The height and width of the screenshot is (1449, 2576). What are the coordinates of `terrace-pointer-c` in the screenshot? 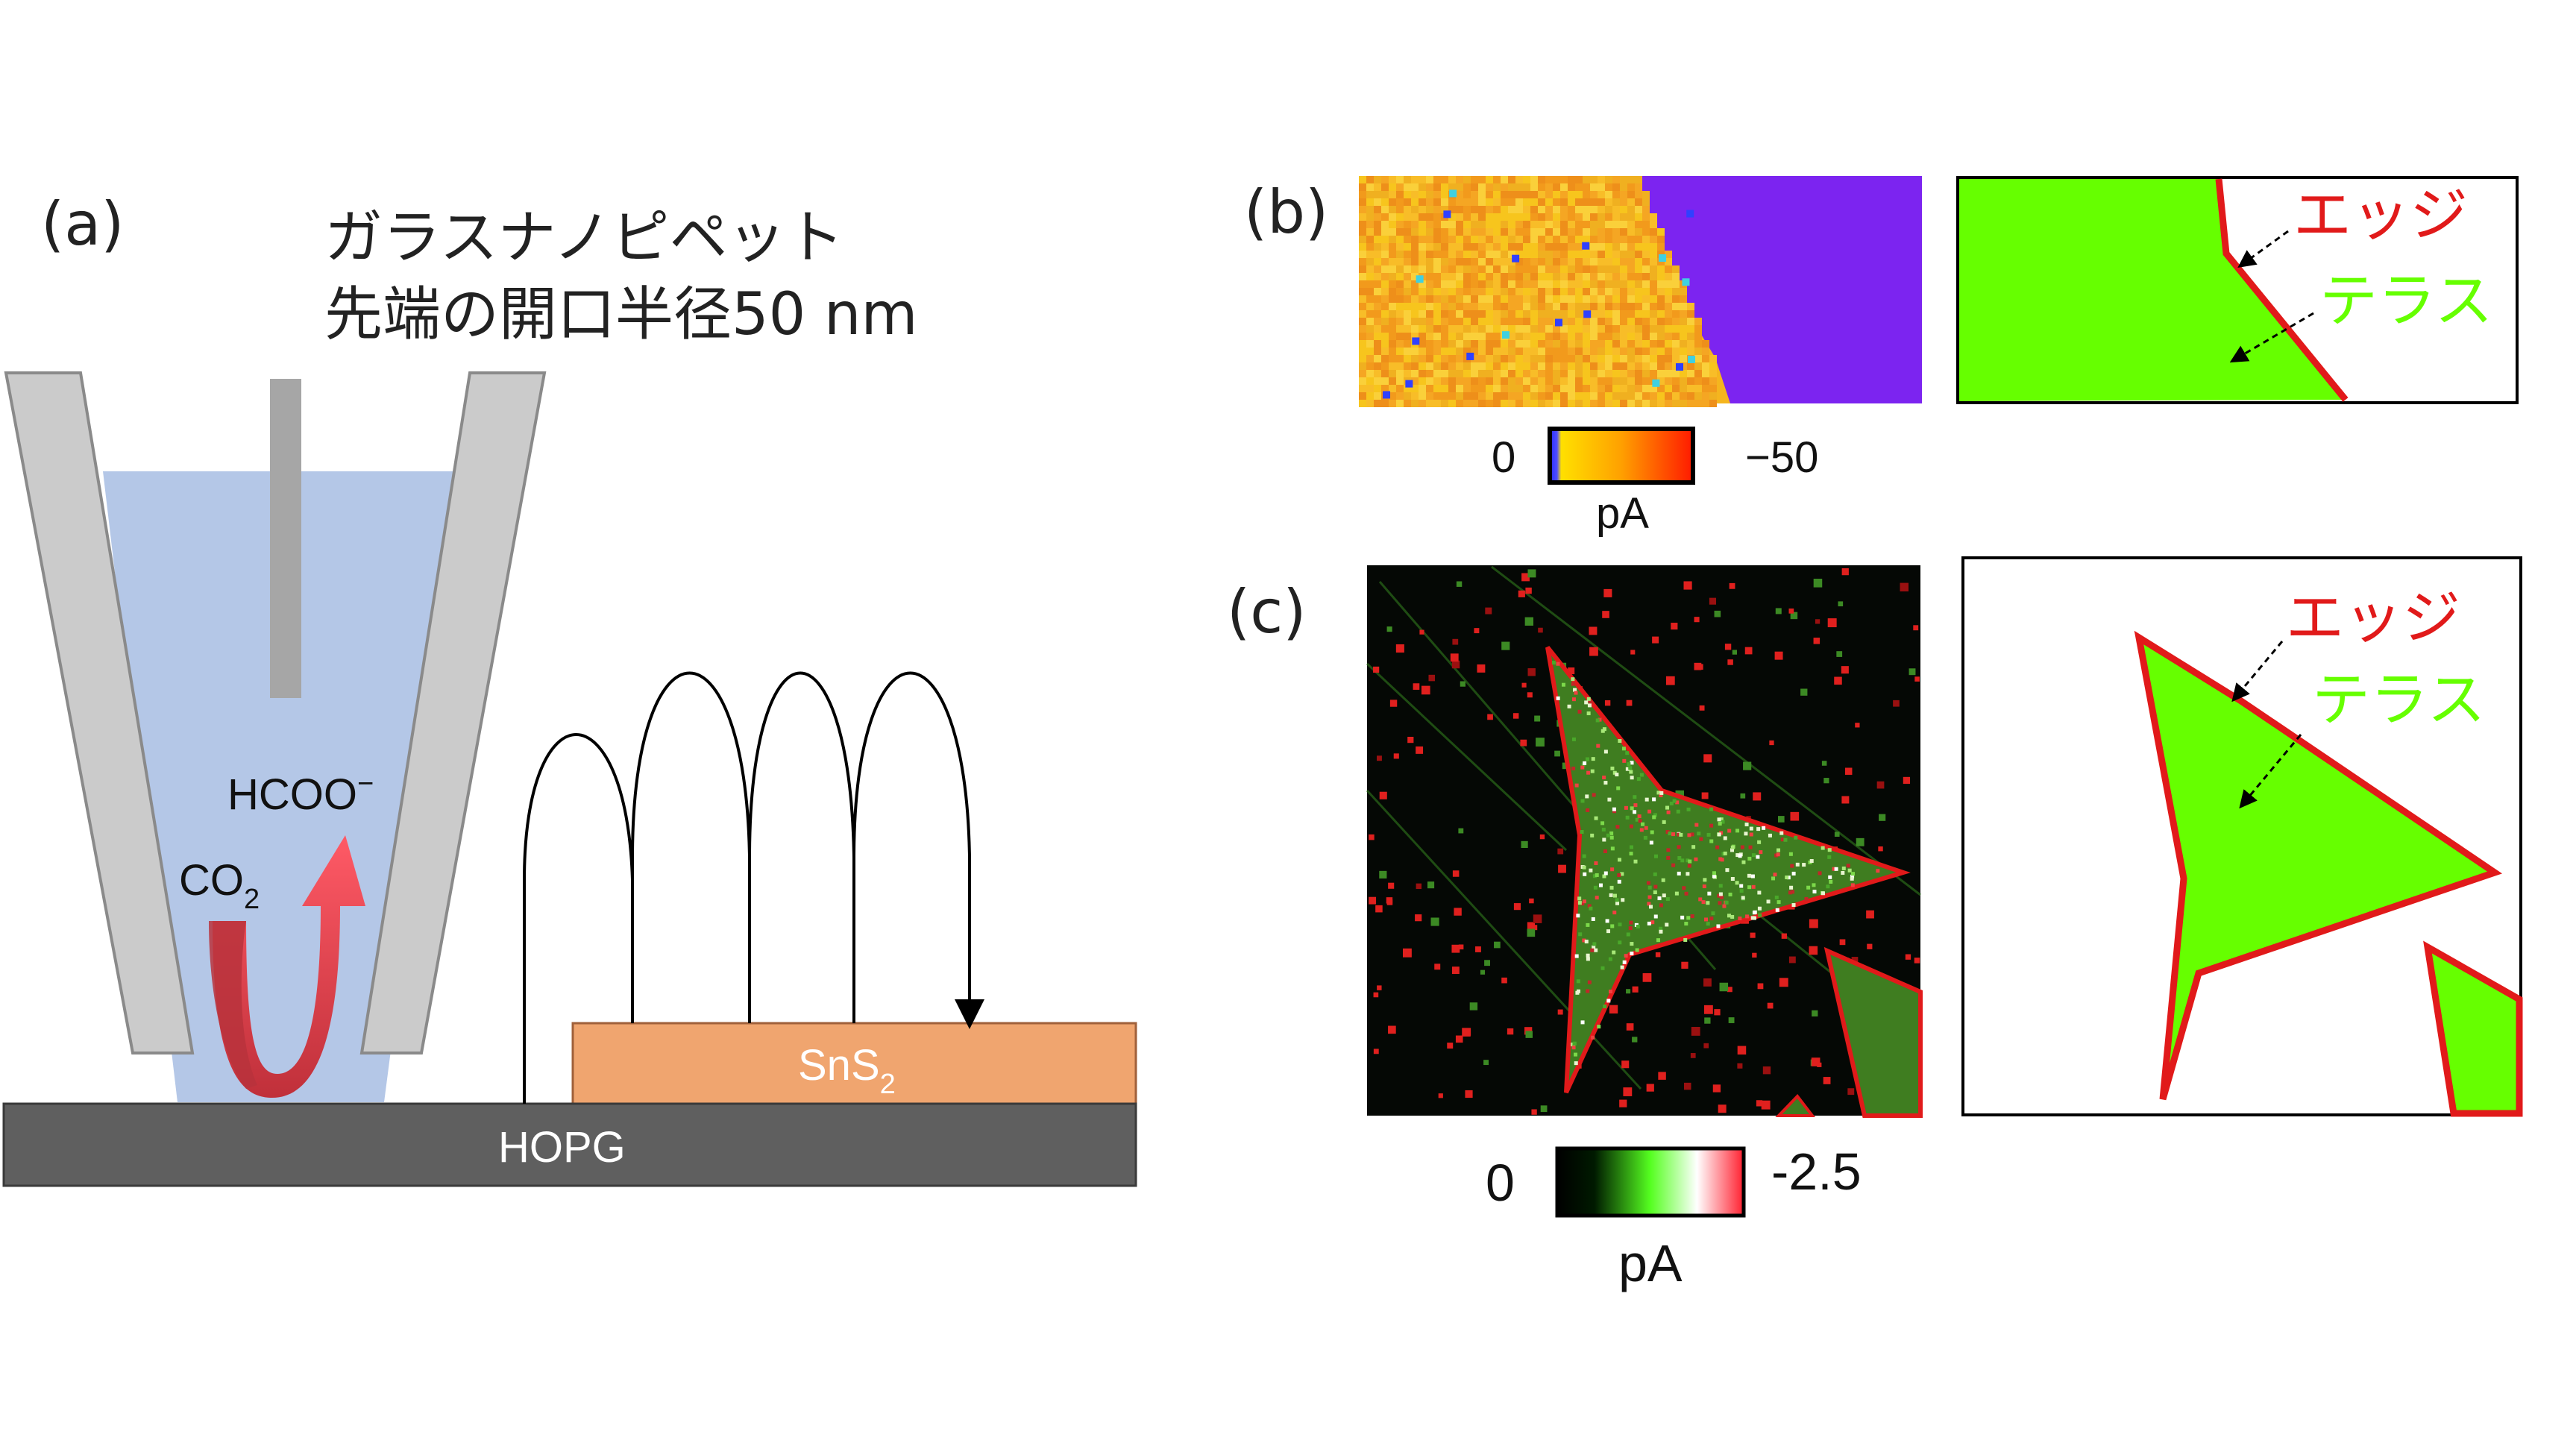 It's located at (2270, 771).